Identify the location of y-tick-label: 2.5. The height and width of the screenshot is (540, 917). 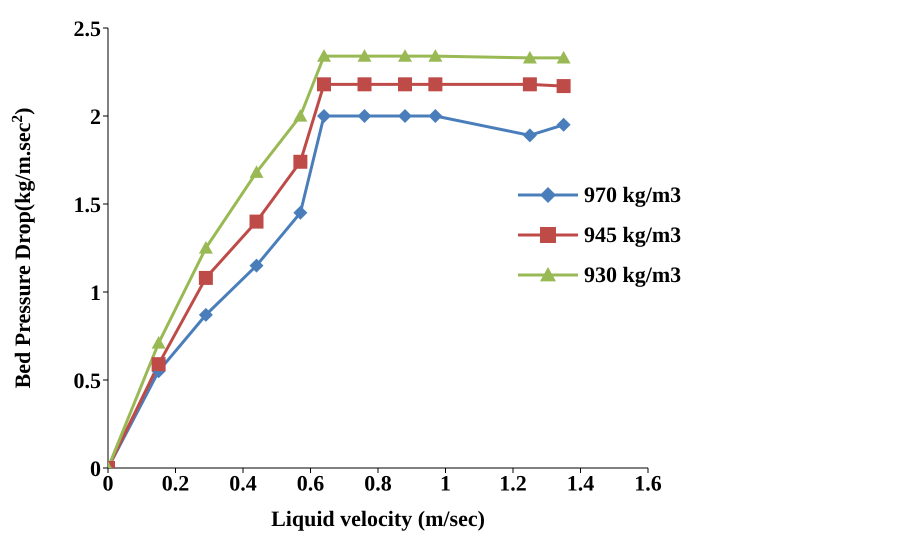
(87, 28).